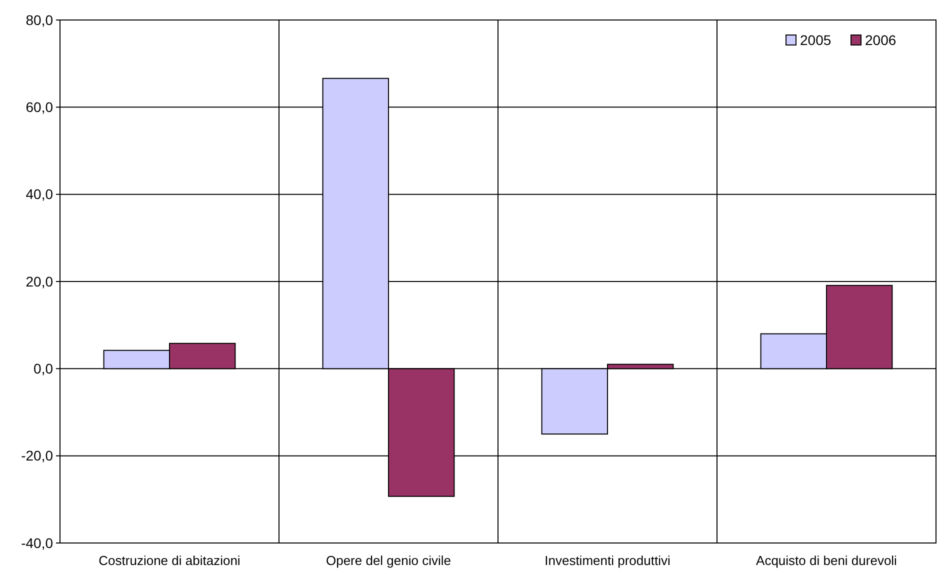 The height and width of the screenshot is (574, 938). I want to click on y-tick-label: 0,0, so click(44, 368).